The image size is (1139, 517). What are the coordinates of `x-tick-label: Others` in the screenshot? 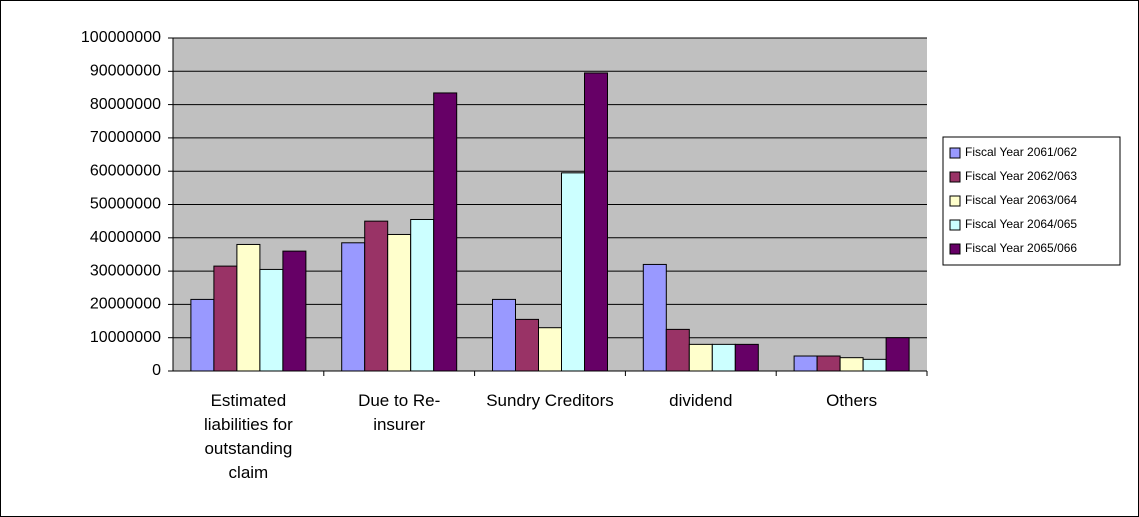 It's located at (852, 400).